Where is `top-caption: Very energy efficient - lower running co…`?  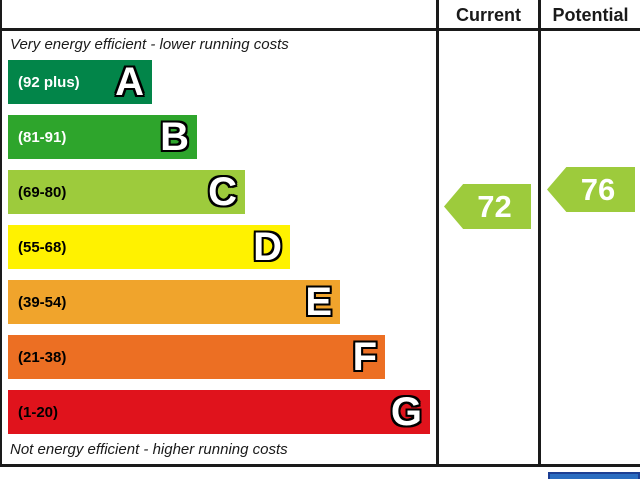 top-caption: Very energy efficient - lower running co… is located at coordinates (149, 44).